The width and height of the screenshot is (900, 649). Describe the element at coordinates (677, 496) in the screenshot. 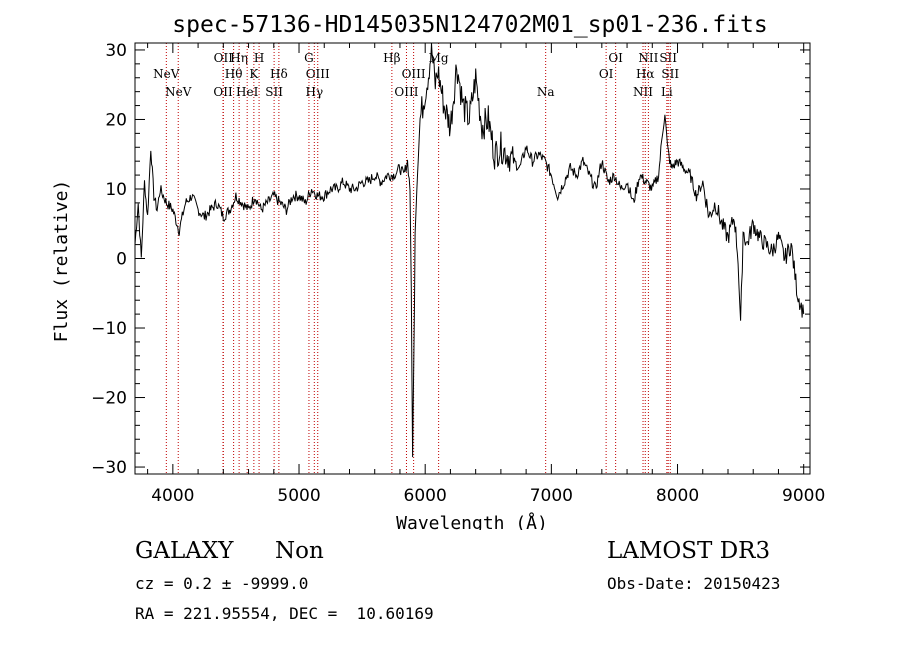

I see `x-tick-label: 8000` at that location.